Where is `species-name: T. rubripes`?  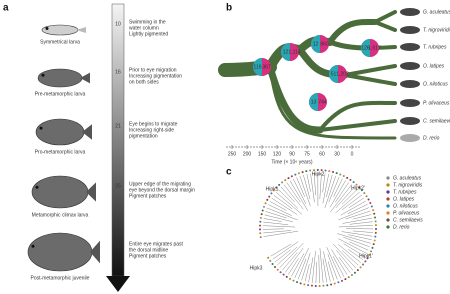 species-name: T. rubripes is located at coordinates (435, 47).